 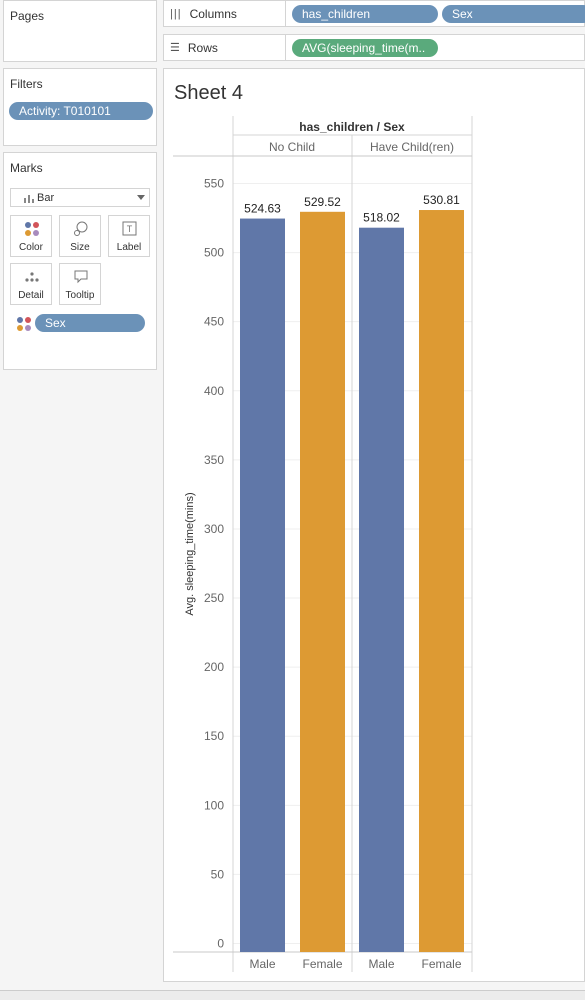 What do you see at coordinates (80, 261) in the screenshot?
I see `marks-card: Marks` at bounding box center [80, 261].